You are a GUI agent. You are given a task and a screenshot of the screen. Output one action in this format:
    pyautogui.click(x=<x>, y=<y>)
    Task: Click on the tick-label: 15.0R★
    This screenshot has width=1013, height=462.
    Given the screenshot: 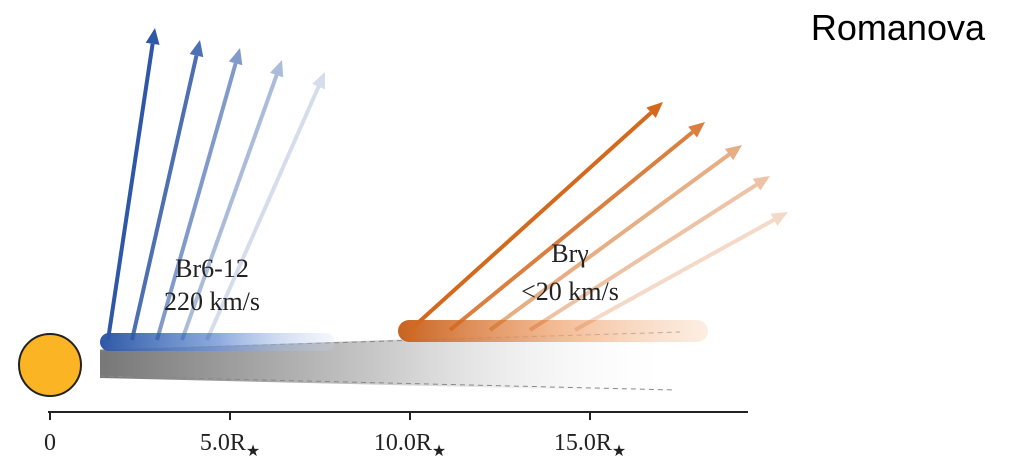 What is the action you would take?
    pyautogui.click(x=590, y=445)
    